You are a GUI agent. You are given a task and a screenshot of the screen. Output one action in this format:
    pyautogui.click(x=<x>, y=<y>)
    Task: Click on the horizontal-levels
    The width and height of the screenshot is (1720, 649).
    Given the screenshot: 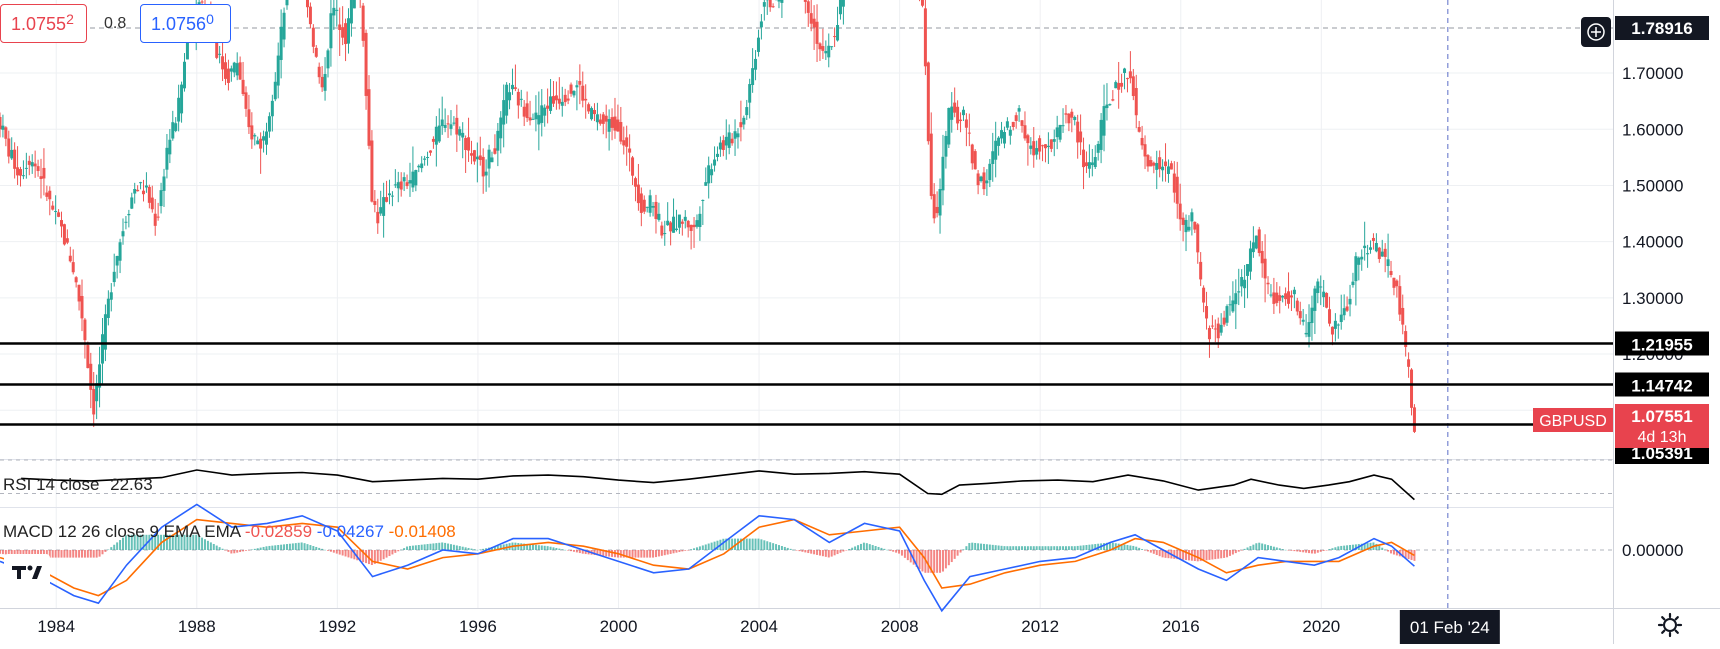 What is the action you would take?
    pyautogui.click(x=806, y=384)
    